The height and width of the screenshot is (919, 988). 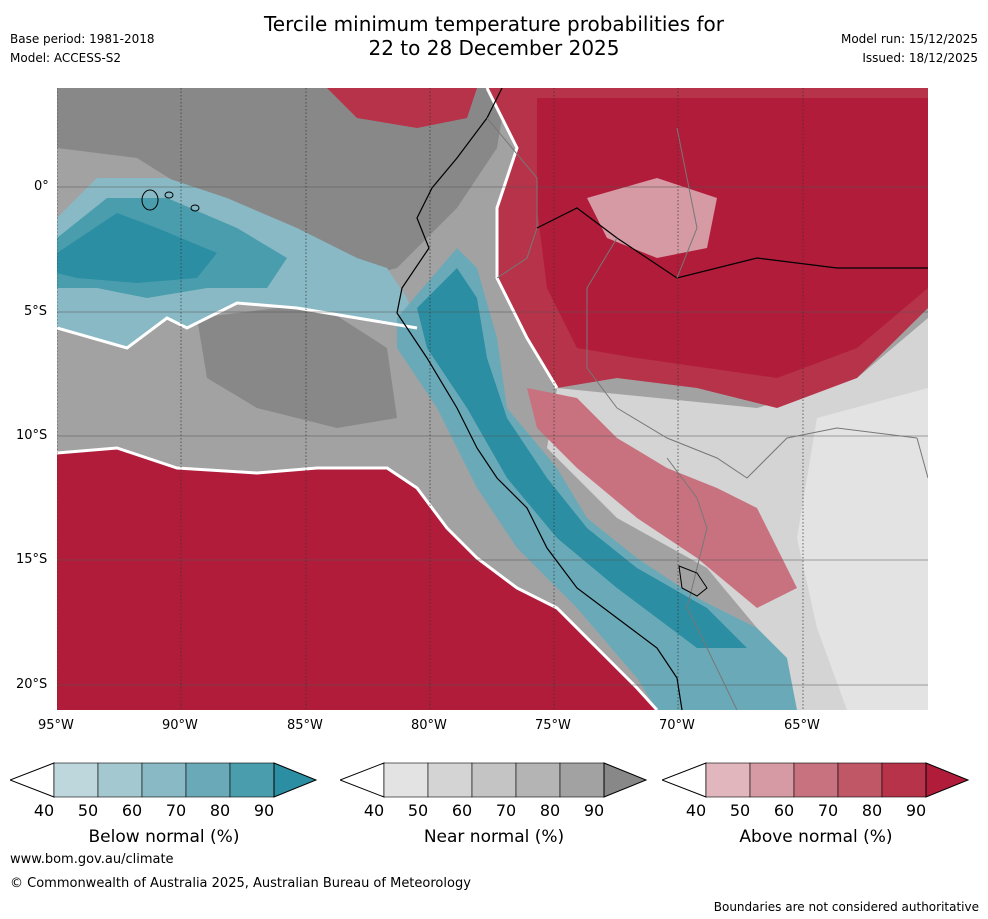 I want to click on near-tick-70: 70, so click(x=506, y=810).